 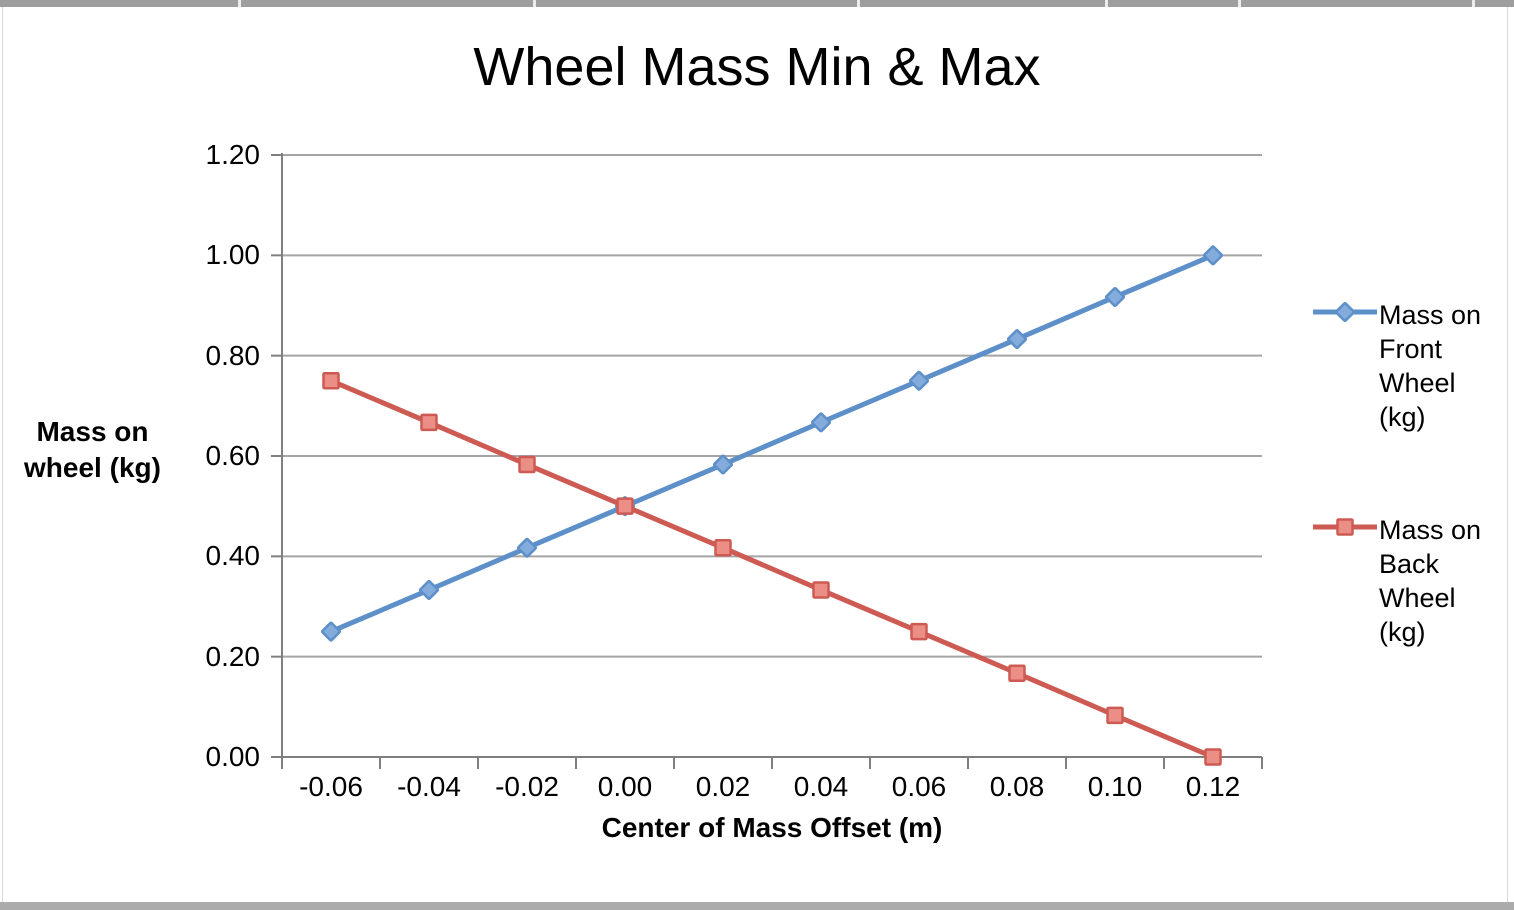 I want to click on y-axis-tick-label: 0.00, so click(x=233, y=756).